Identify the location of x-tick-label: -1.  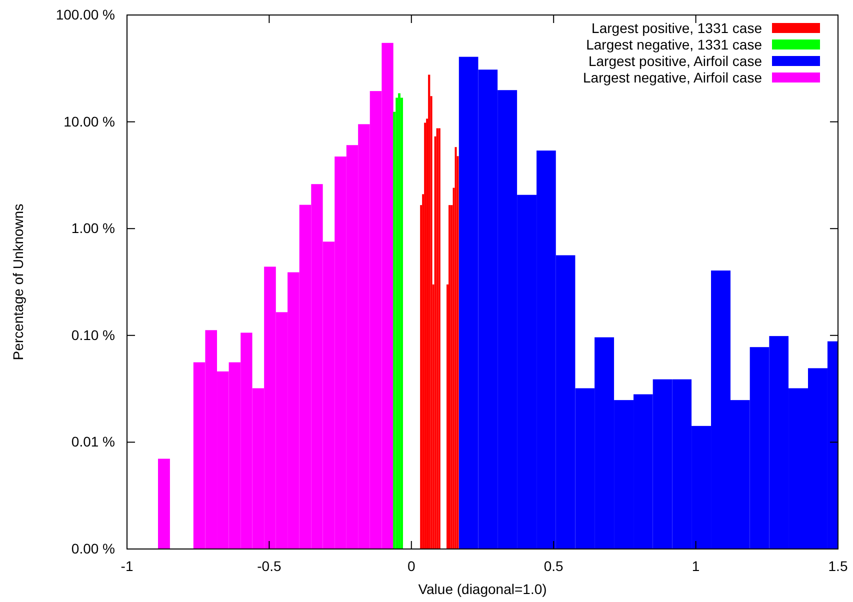
(127, 566).